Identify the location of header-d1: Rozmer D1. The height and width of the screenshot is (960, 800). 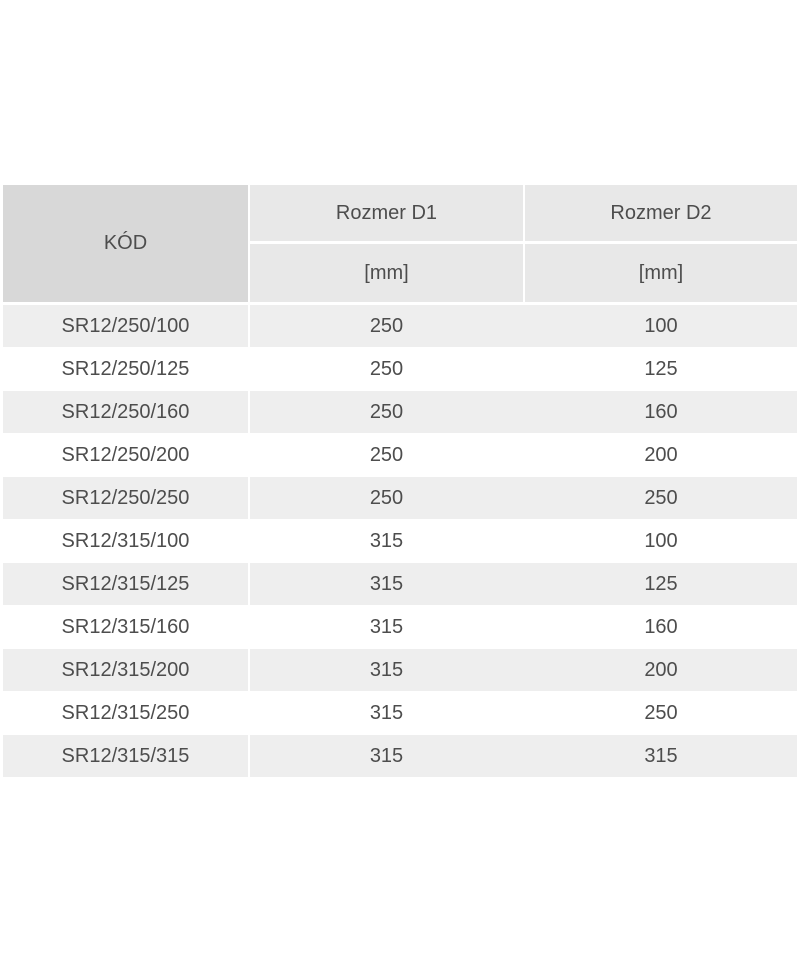
(386, 213).